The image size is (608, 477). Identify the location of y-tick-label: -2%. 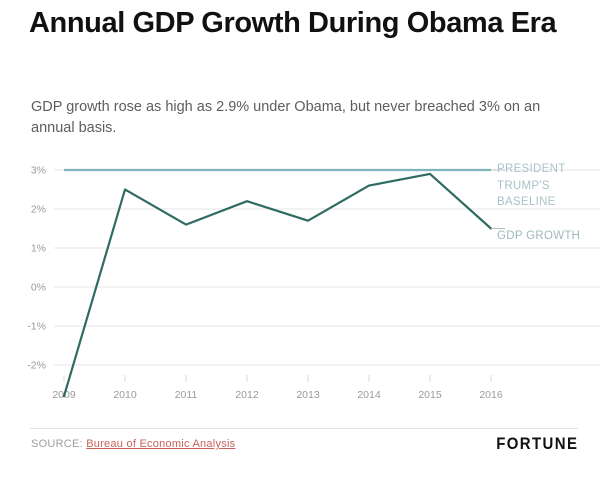
(36, 366).